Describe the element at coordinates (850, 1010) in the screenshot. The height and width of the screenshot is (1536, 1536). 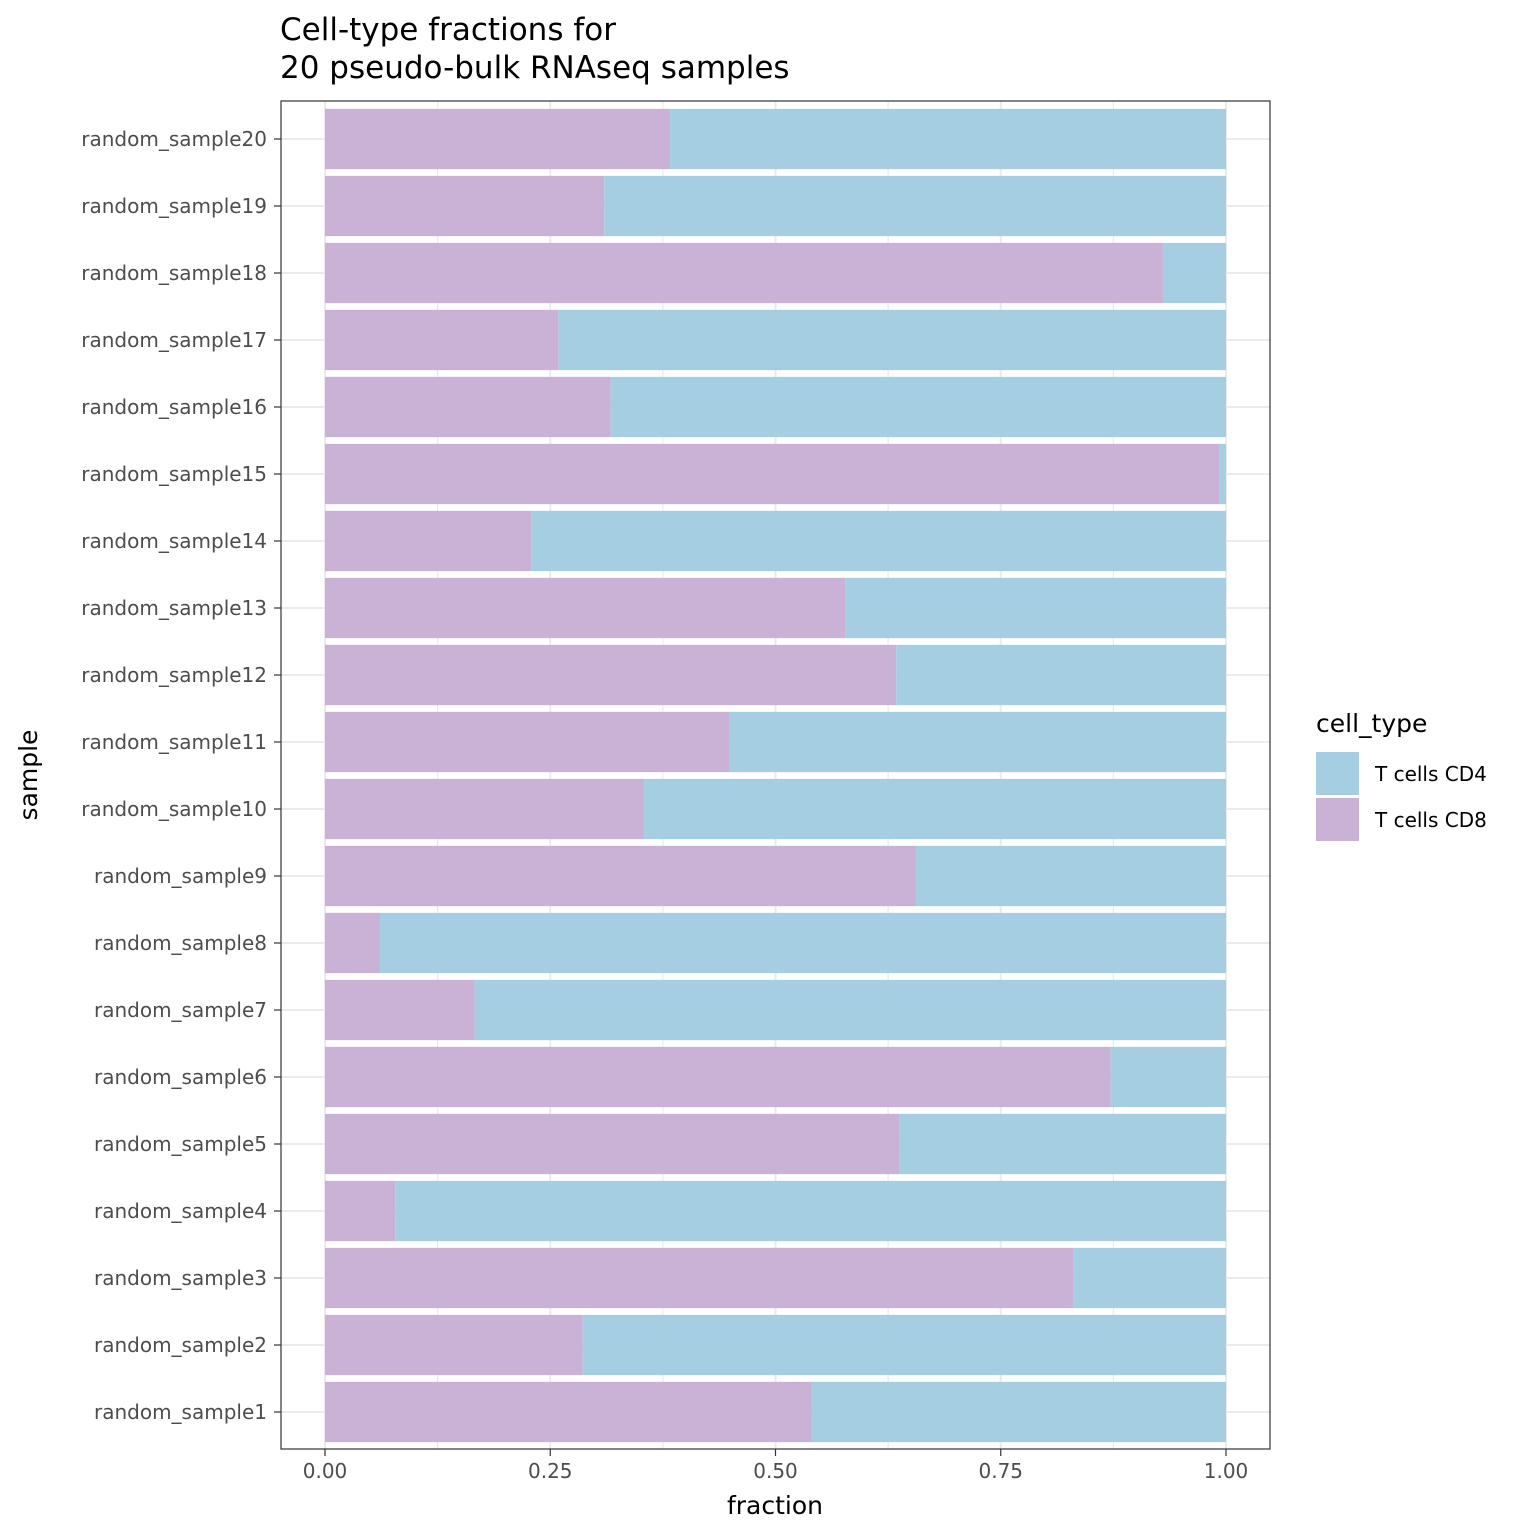
I see `bar-cd4-random_sample7` at that location.